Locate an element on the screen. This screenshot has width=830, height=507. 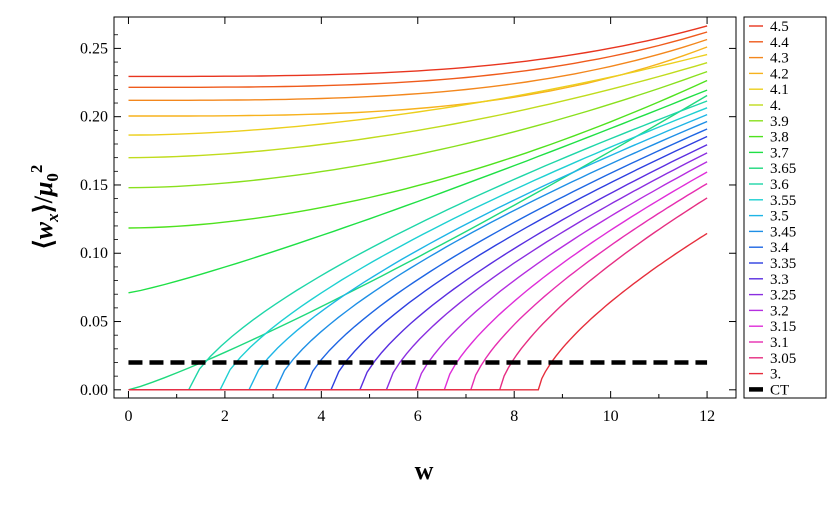
y-tick-label: 0.05 is located at coordinates (94, 322).